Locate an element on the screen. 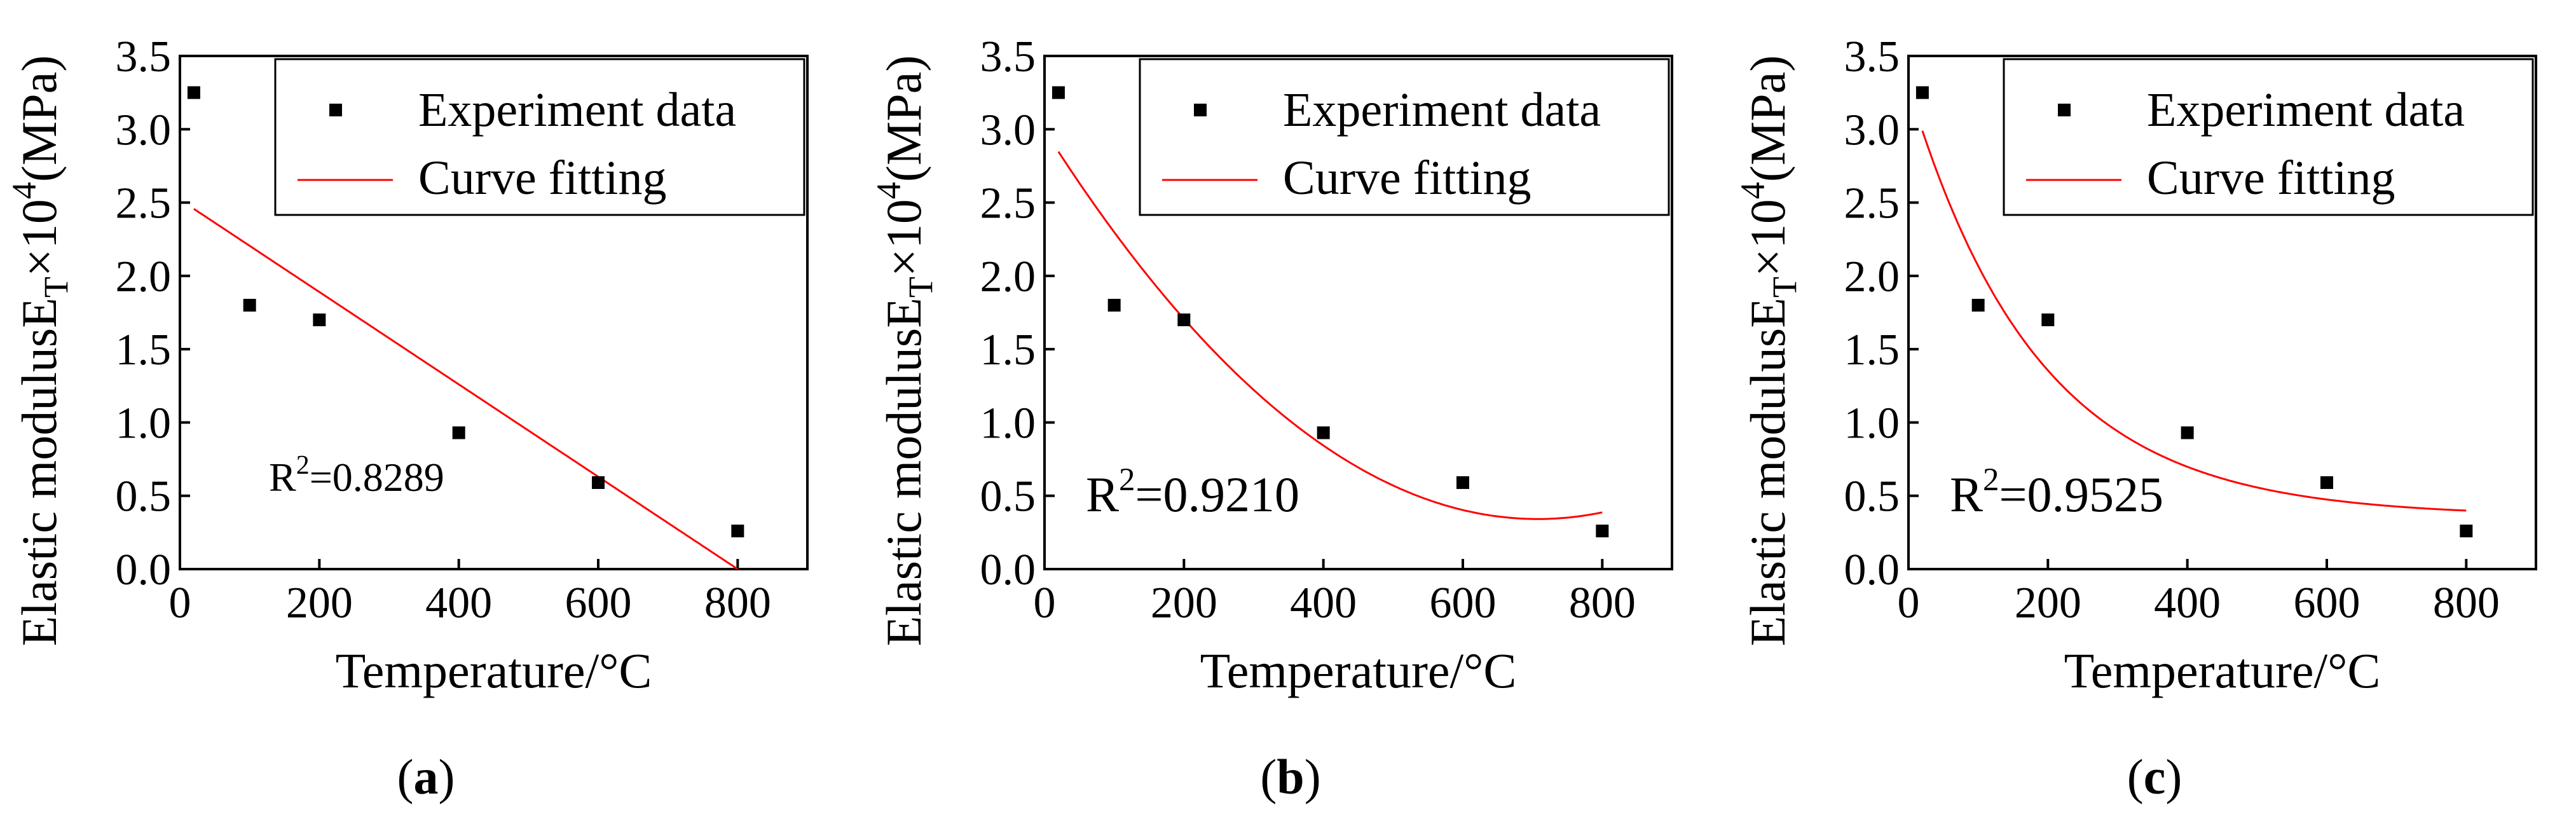 This screenshot has width=2576, height=819. panel-label-letter: a is located at coordinates (426, 776).